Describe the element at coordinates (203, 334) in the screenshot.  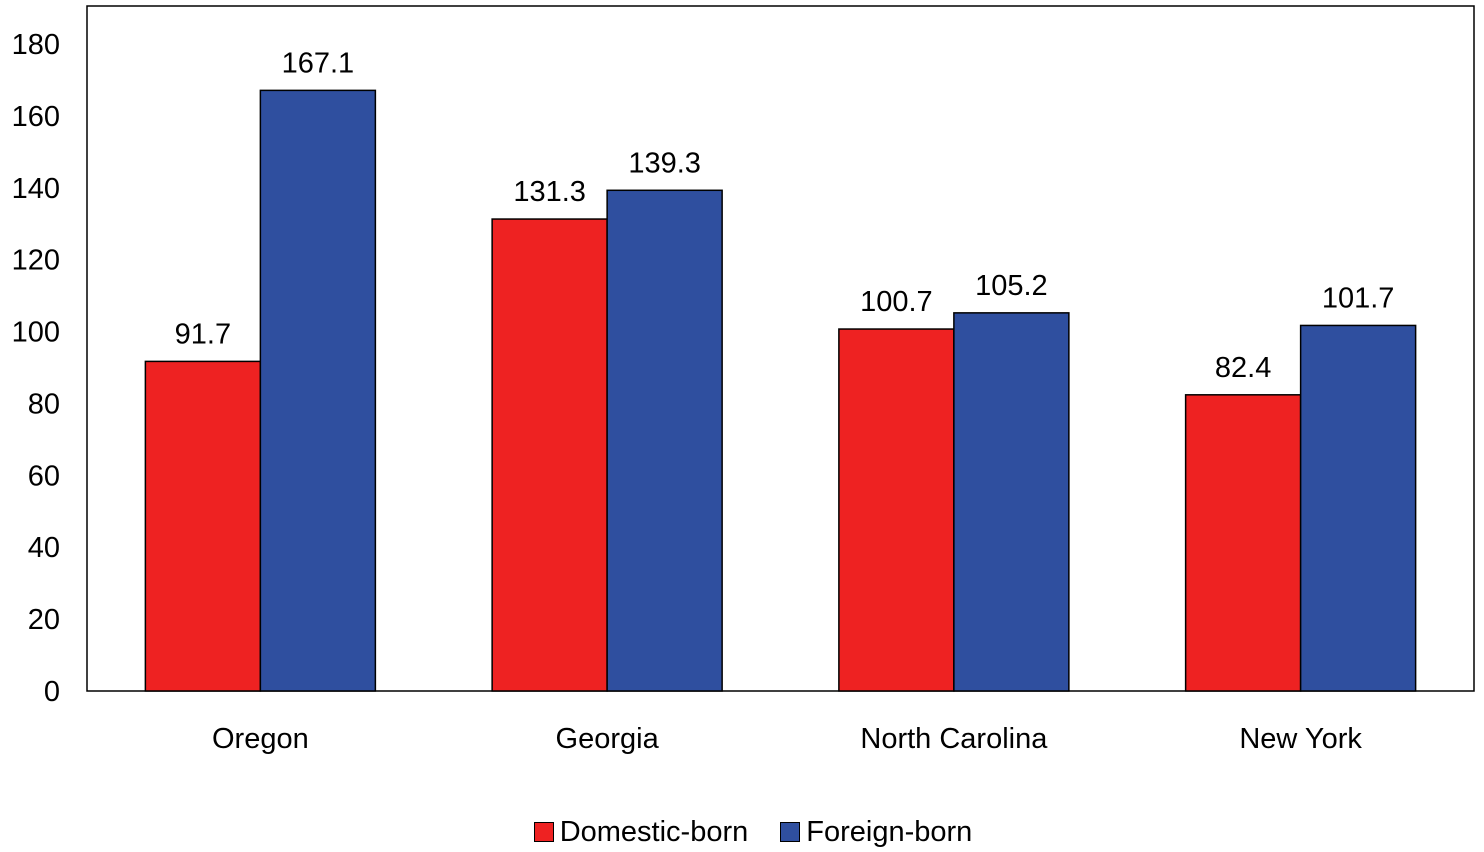
I see `data-label: 91.7` at that location.